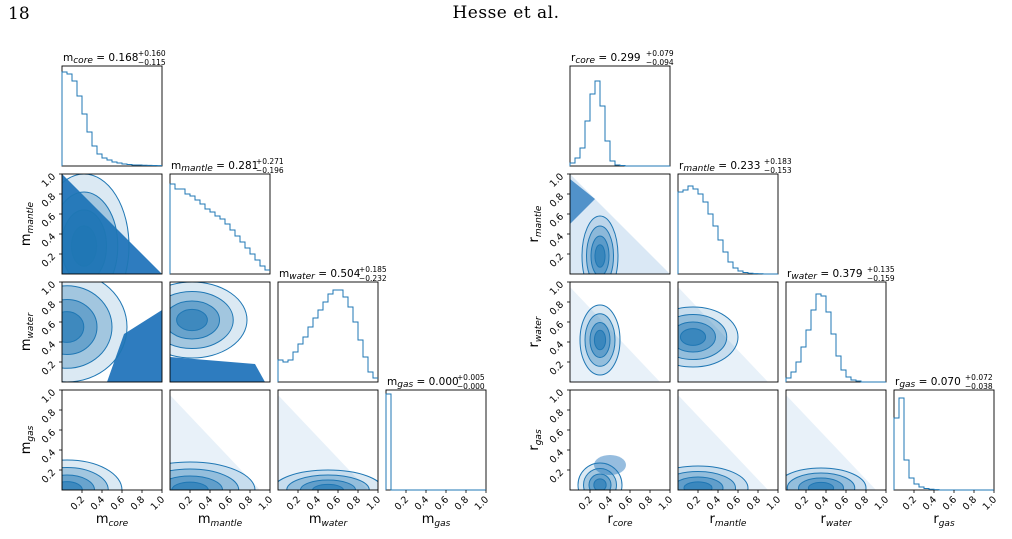 The height and width of the screenshot is (539, 1012). I want to click on histogram-r-water, so click(835, 338).